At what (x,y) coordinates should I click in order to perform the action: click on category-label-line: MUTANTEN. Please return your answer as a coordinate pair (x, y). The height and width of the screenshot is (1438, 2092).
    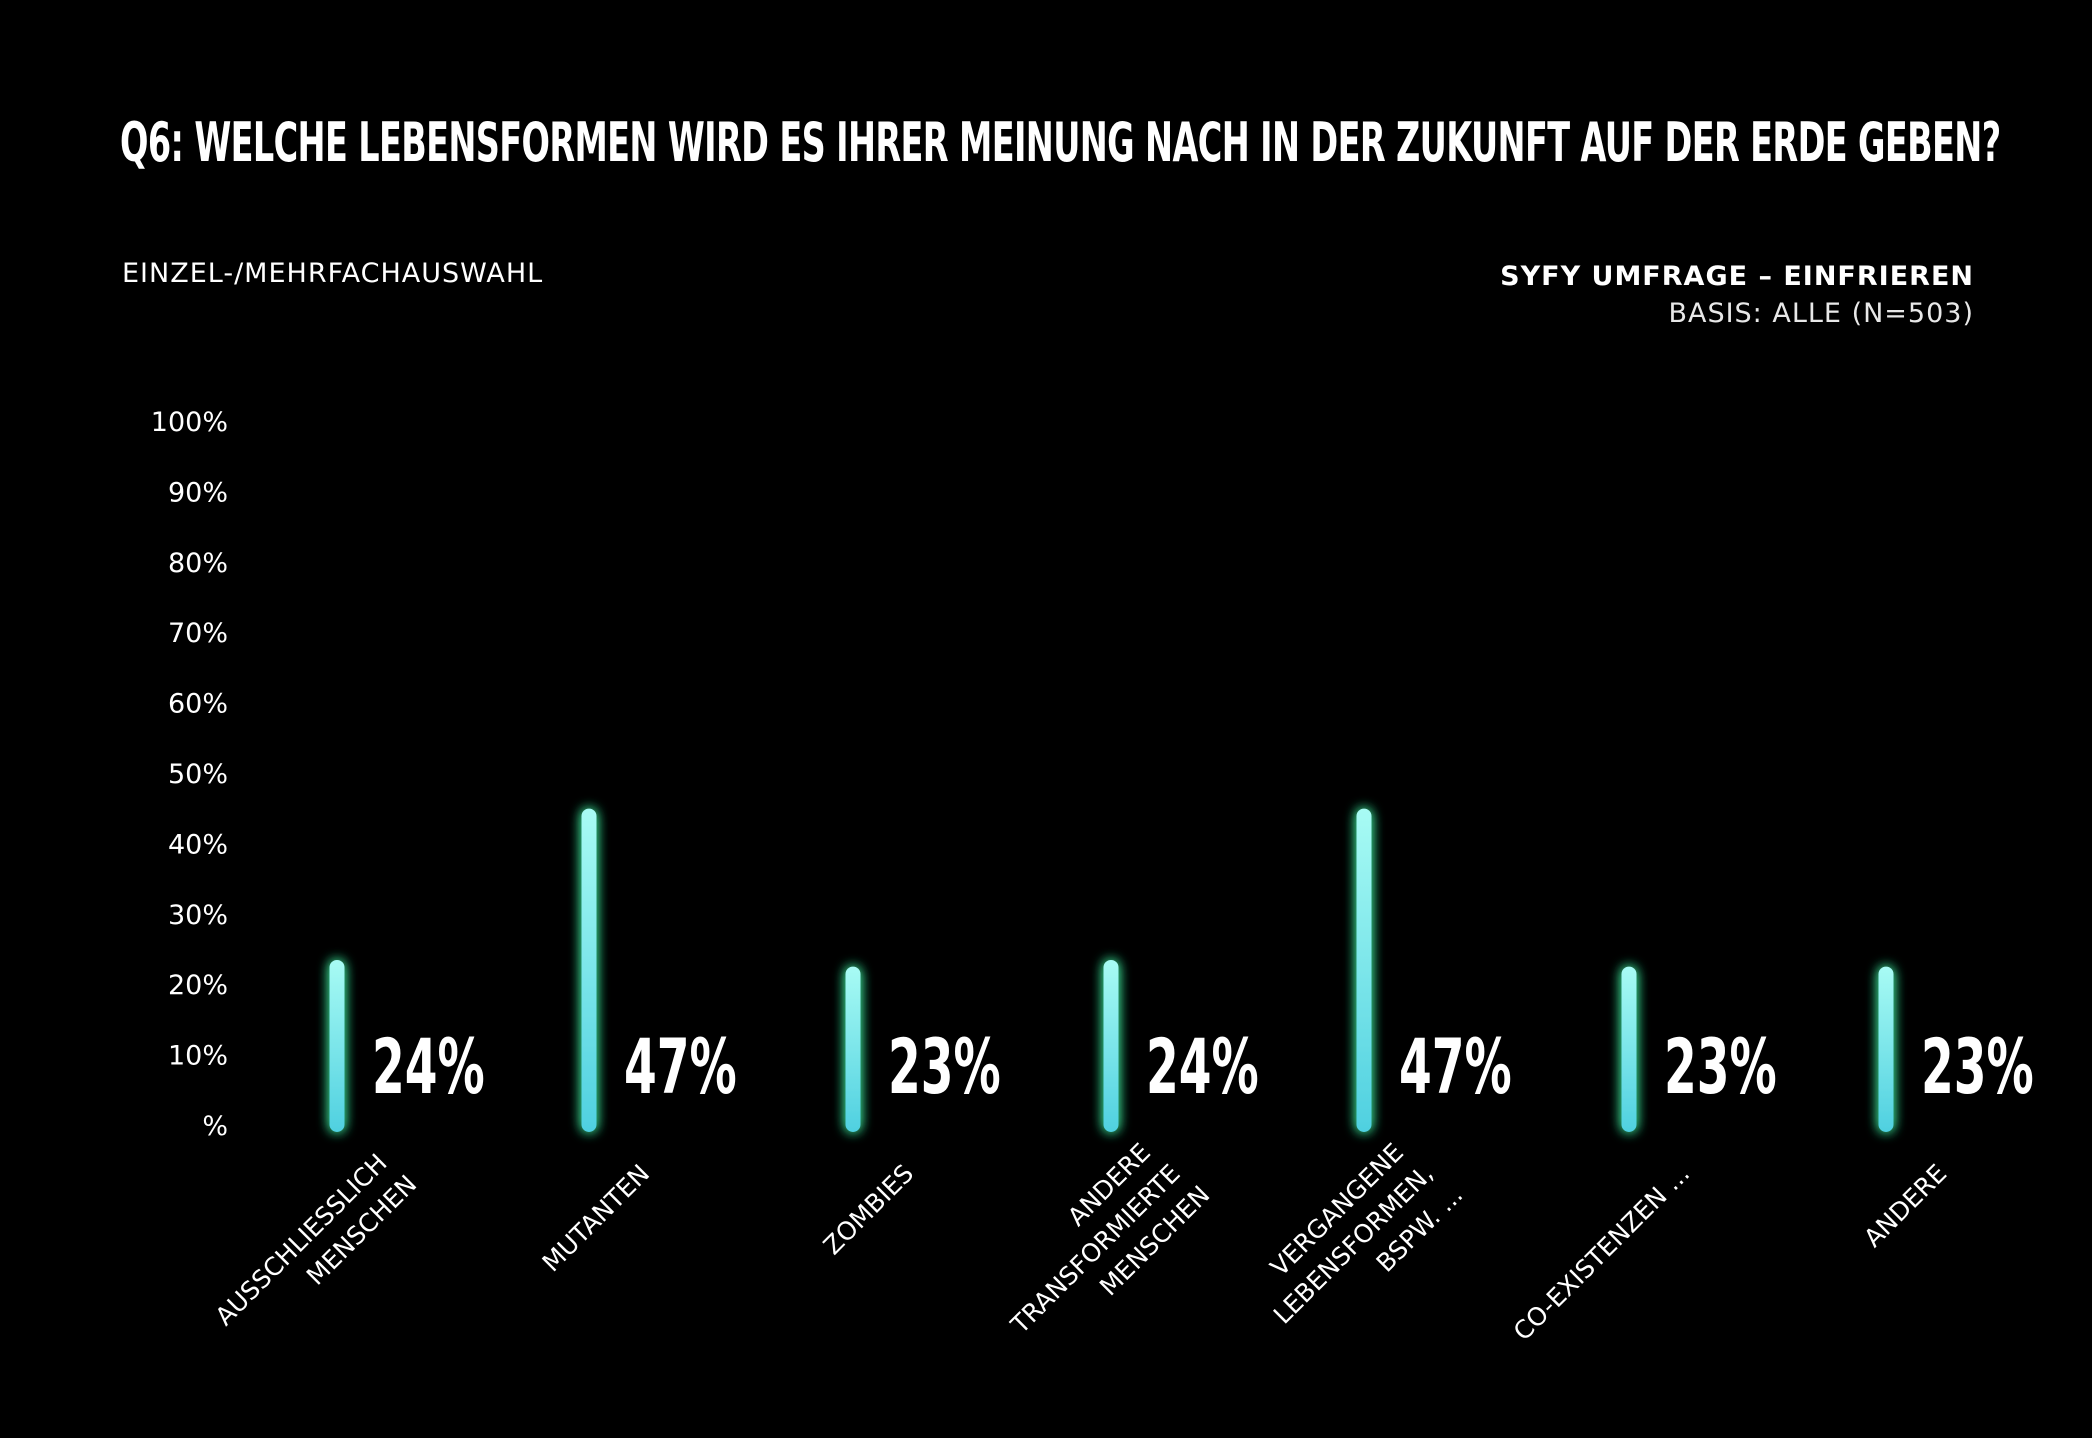
    Looking at the image, I should click on (596, 1218).